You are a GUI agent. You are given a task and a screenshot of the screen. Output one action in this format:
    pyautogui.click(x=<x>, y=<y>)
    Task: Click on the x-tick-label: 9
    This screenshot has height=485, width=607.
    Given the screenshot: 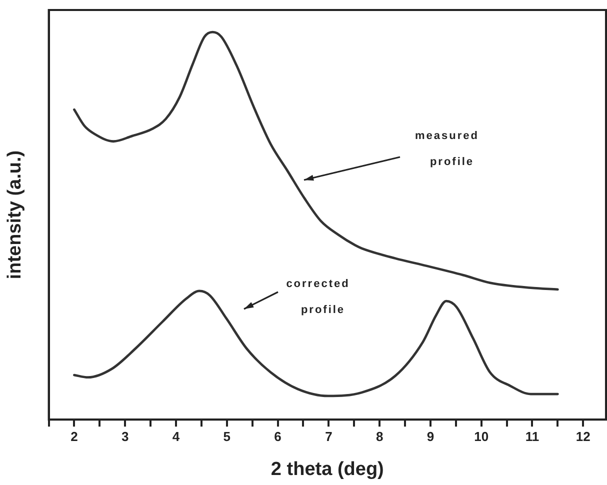 What is the action you would take?
    pyautogui.click(x=430, y=436)
    